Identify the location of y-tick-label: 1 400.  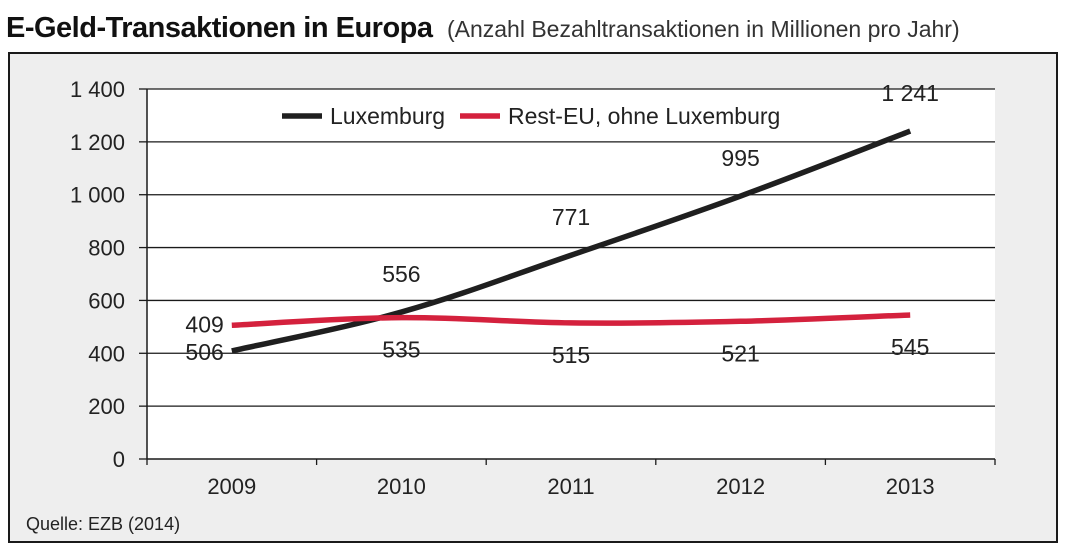
(97, 89).